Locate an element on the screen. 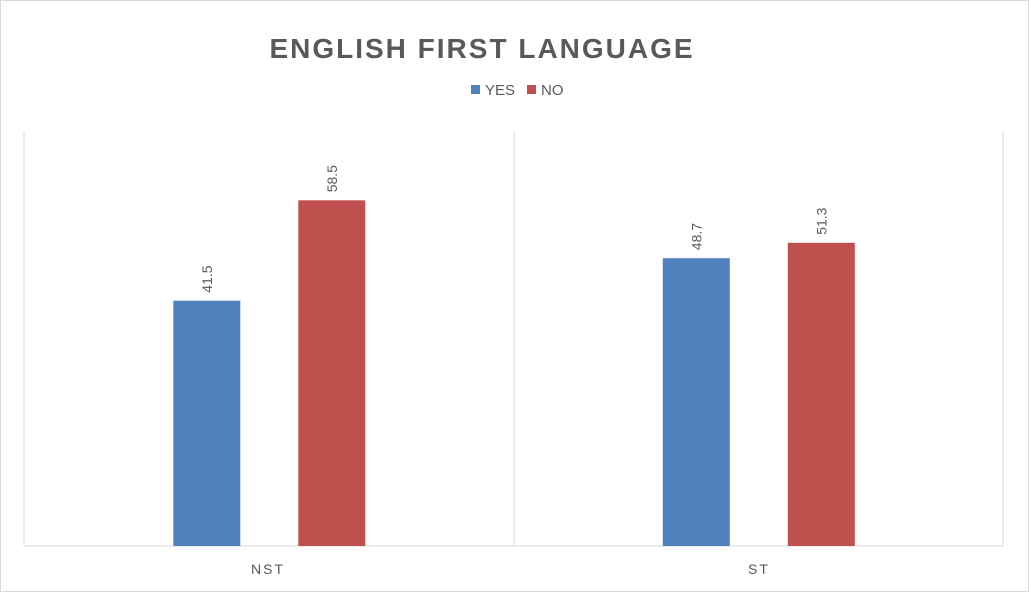  data-label-nst-no: 58.5 is located at coordinates (332, 178).